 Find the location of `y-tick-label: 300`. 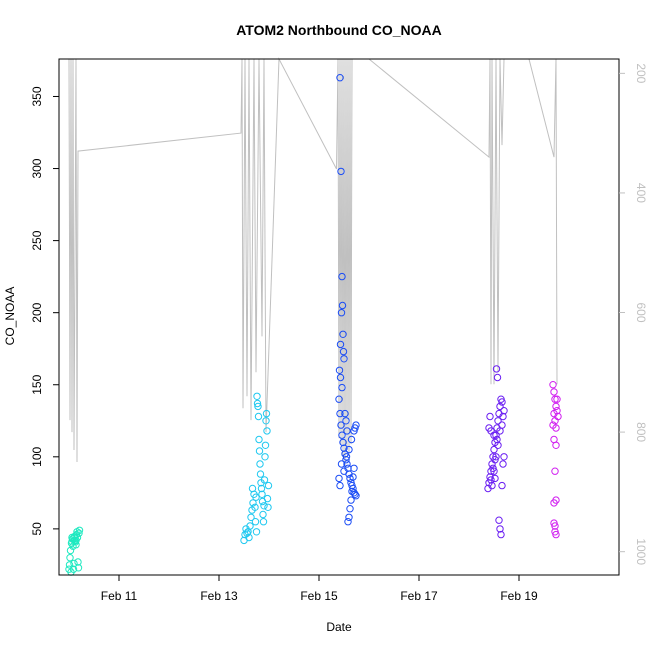

y-tick-label: 300 is located at coordinates (37, 168).